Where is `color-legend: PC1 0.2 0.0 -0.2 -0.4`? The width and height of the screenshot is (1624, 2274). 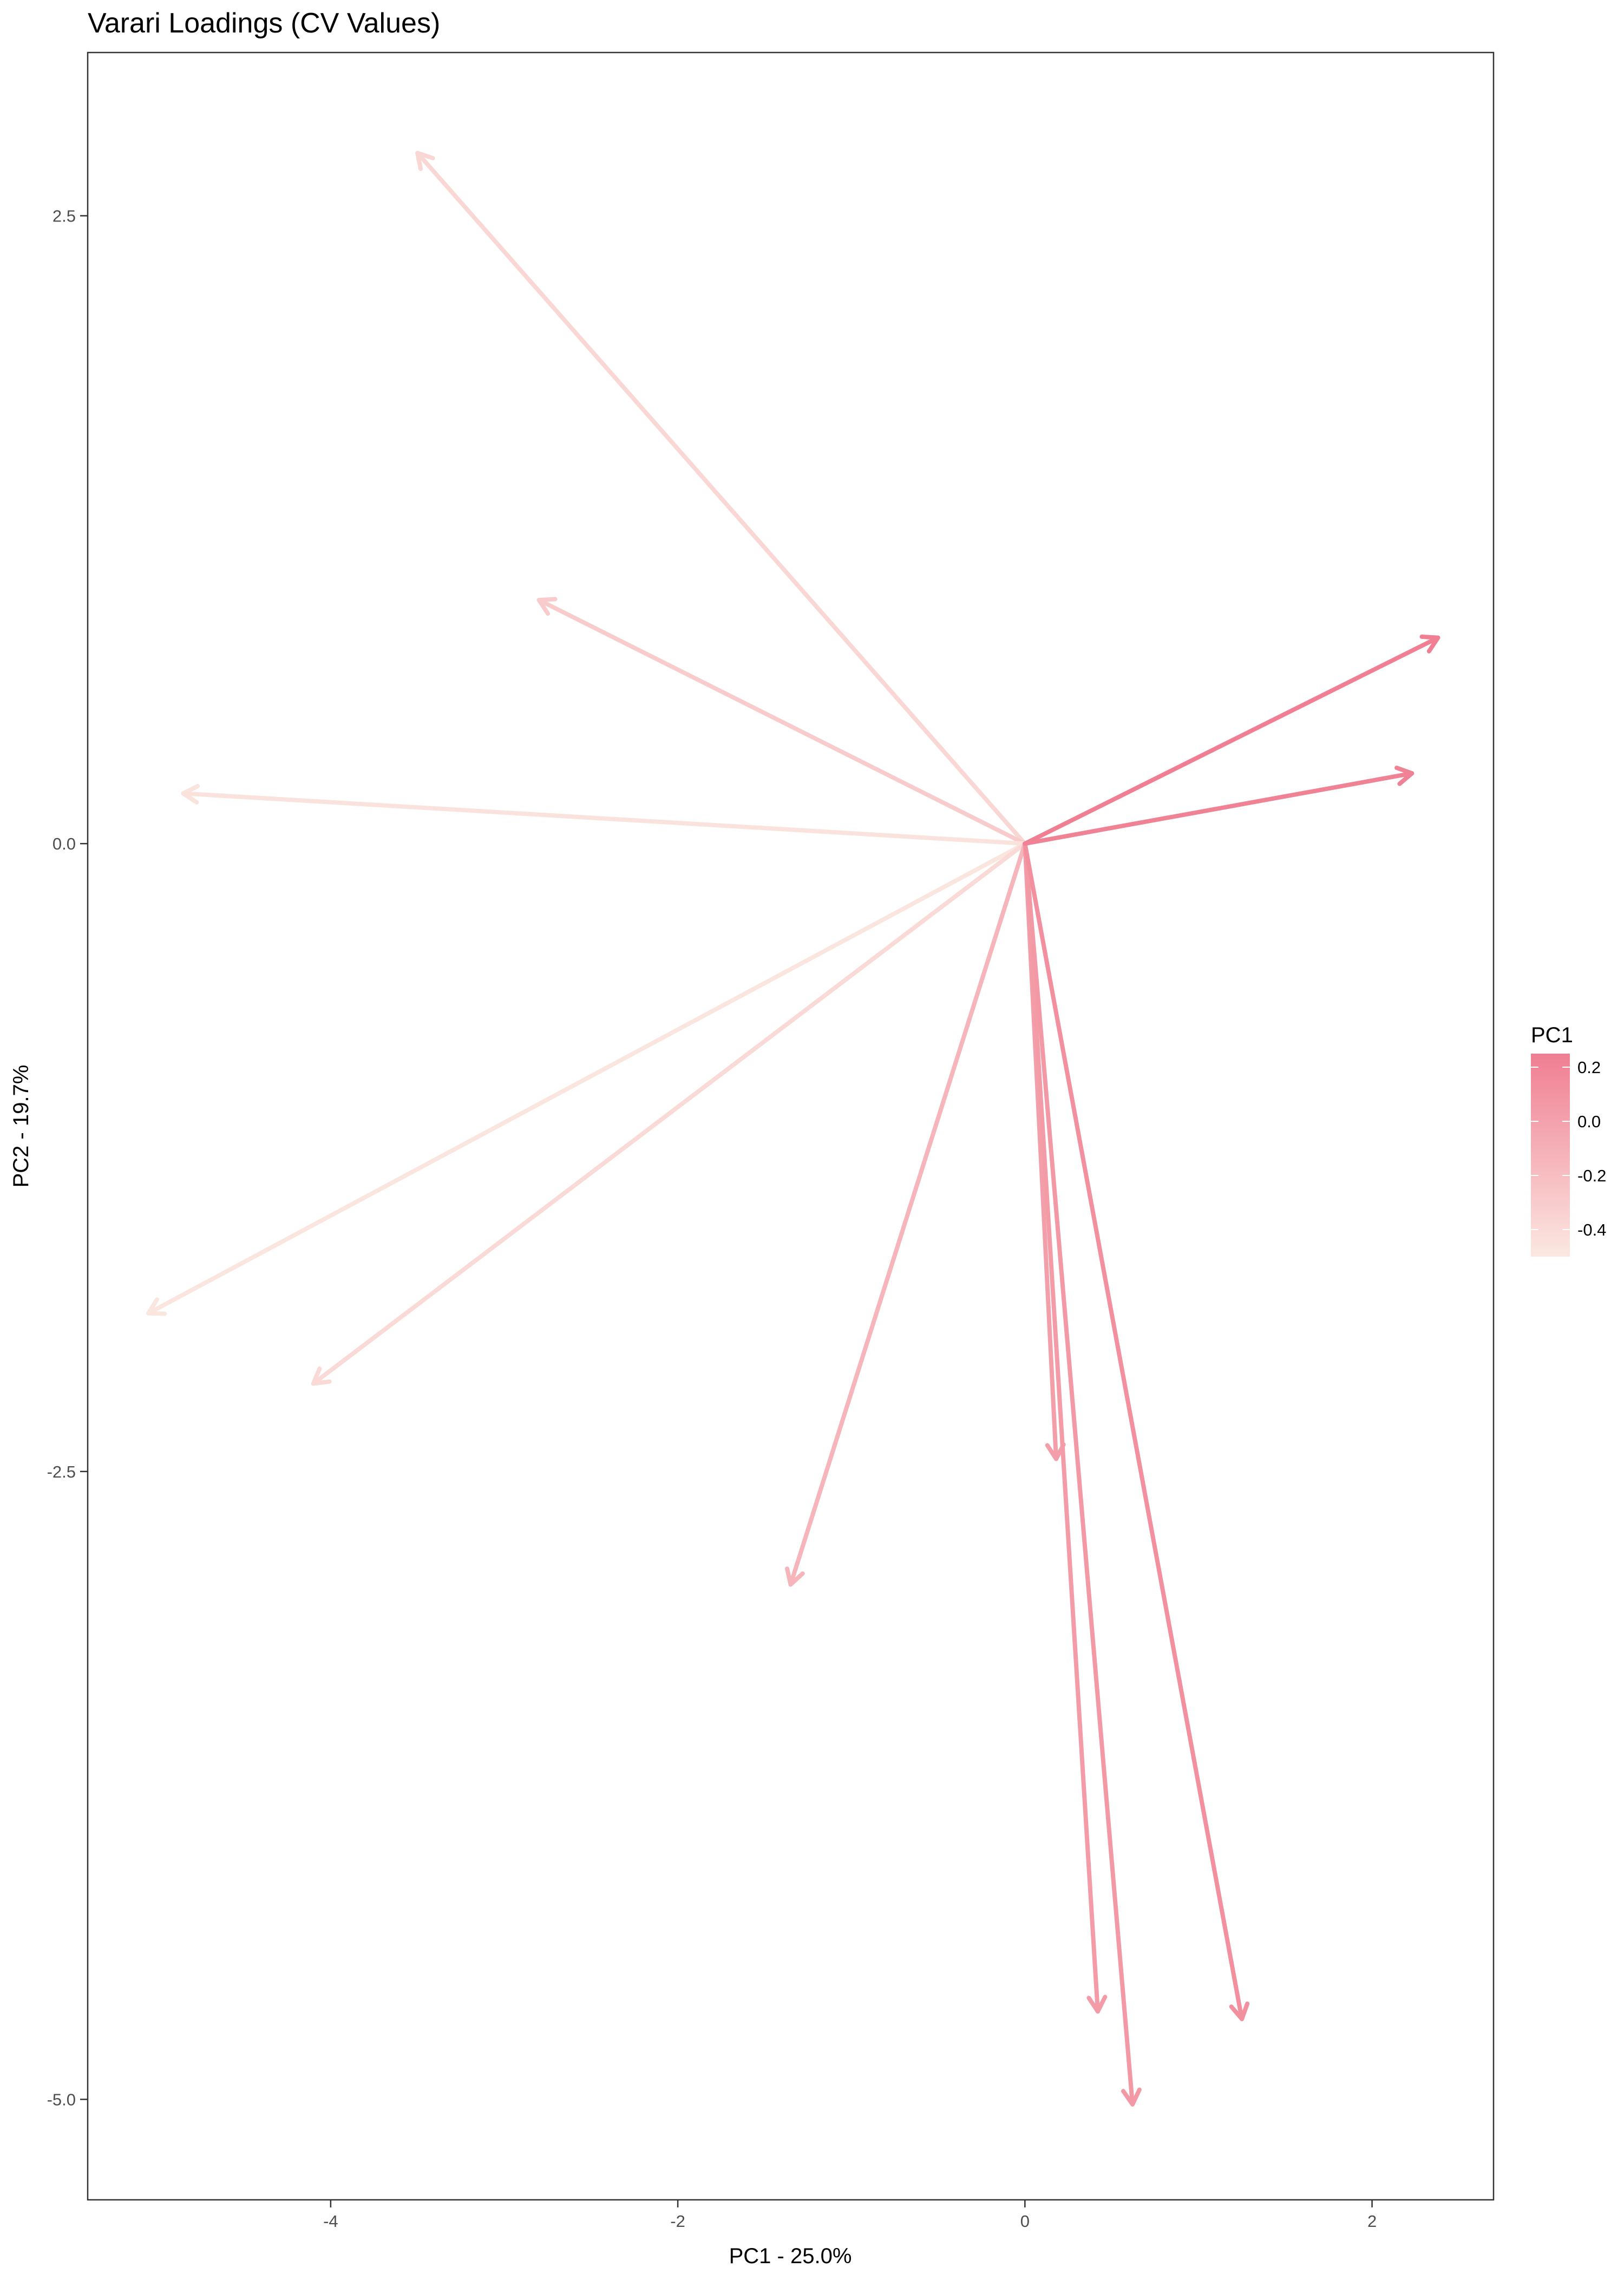
color-legend: PC1 0.2 0.0 -0.2 -0.4 is located at coordinates (1568, 1140).